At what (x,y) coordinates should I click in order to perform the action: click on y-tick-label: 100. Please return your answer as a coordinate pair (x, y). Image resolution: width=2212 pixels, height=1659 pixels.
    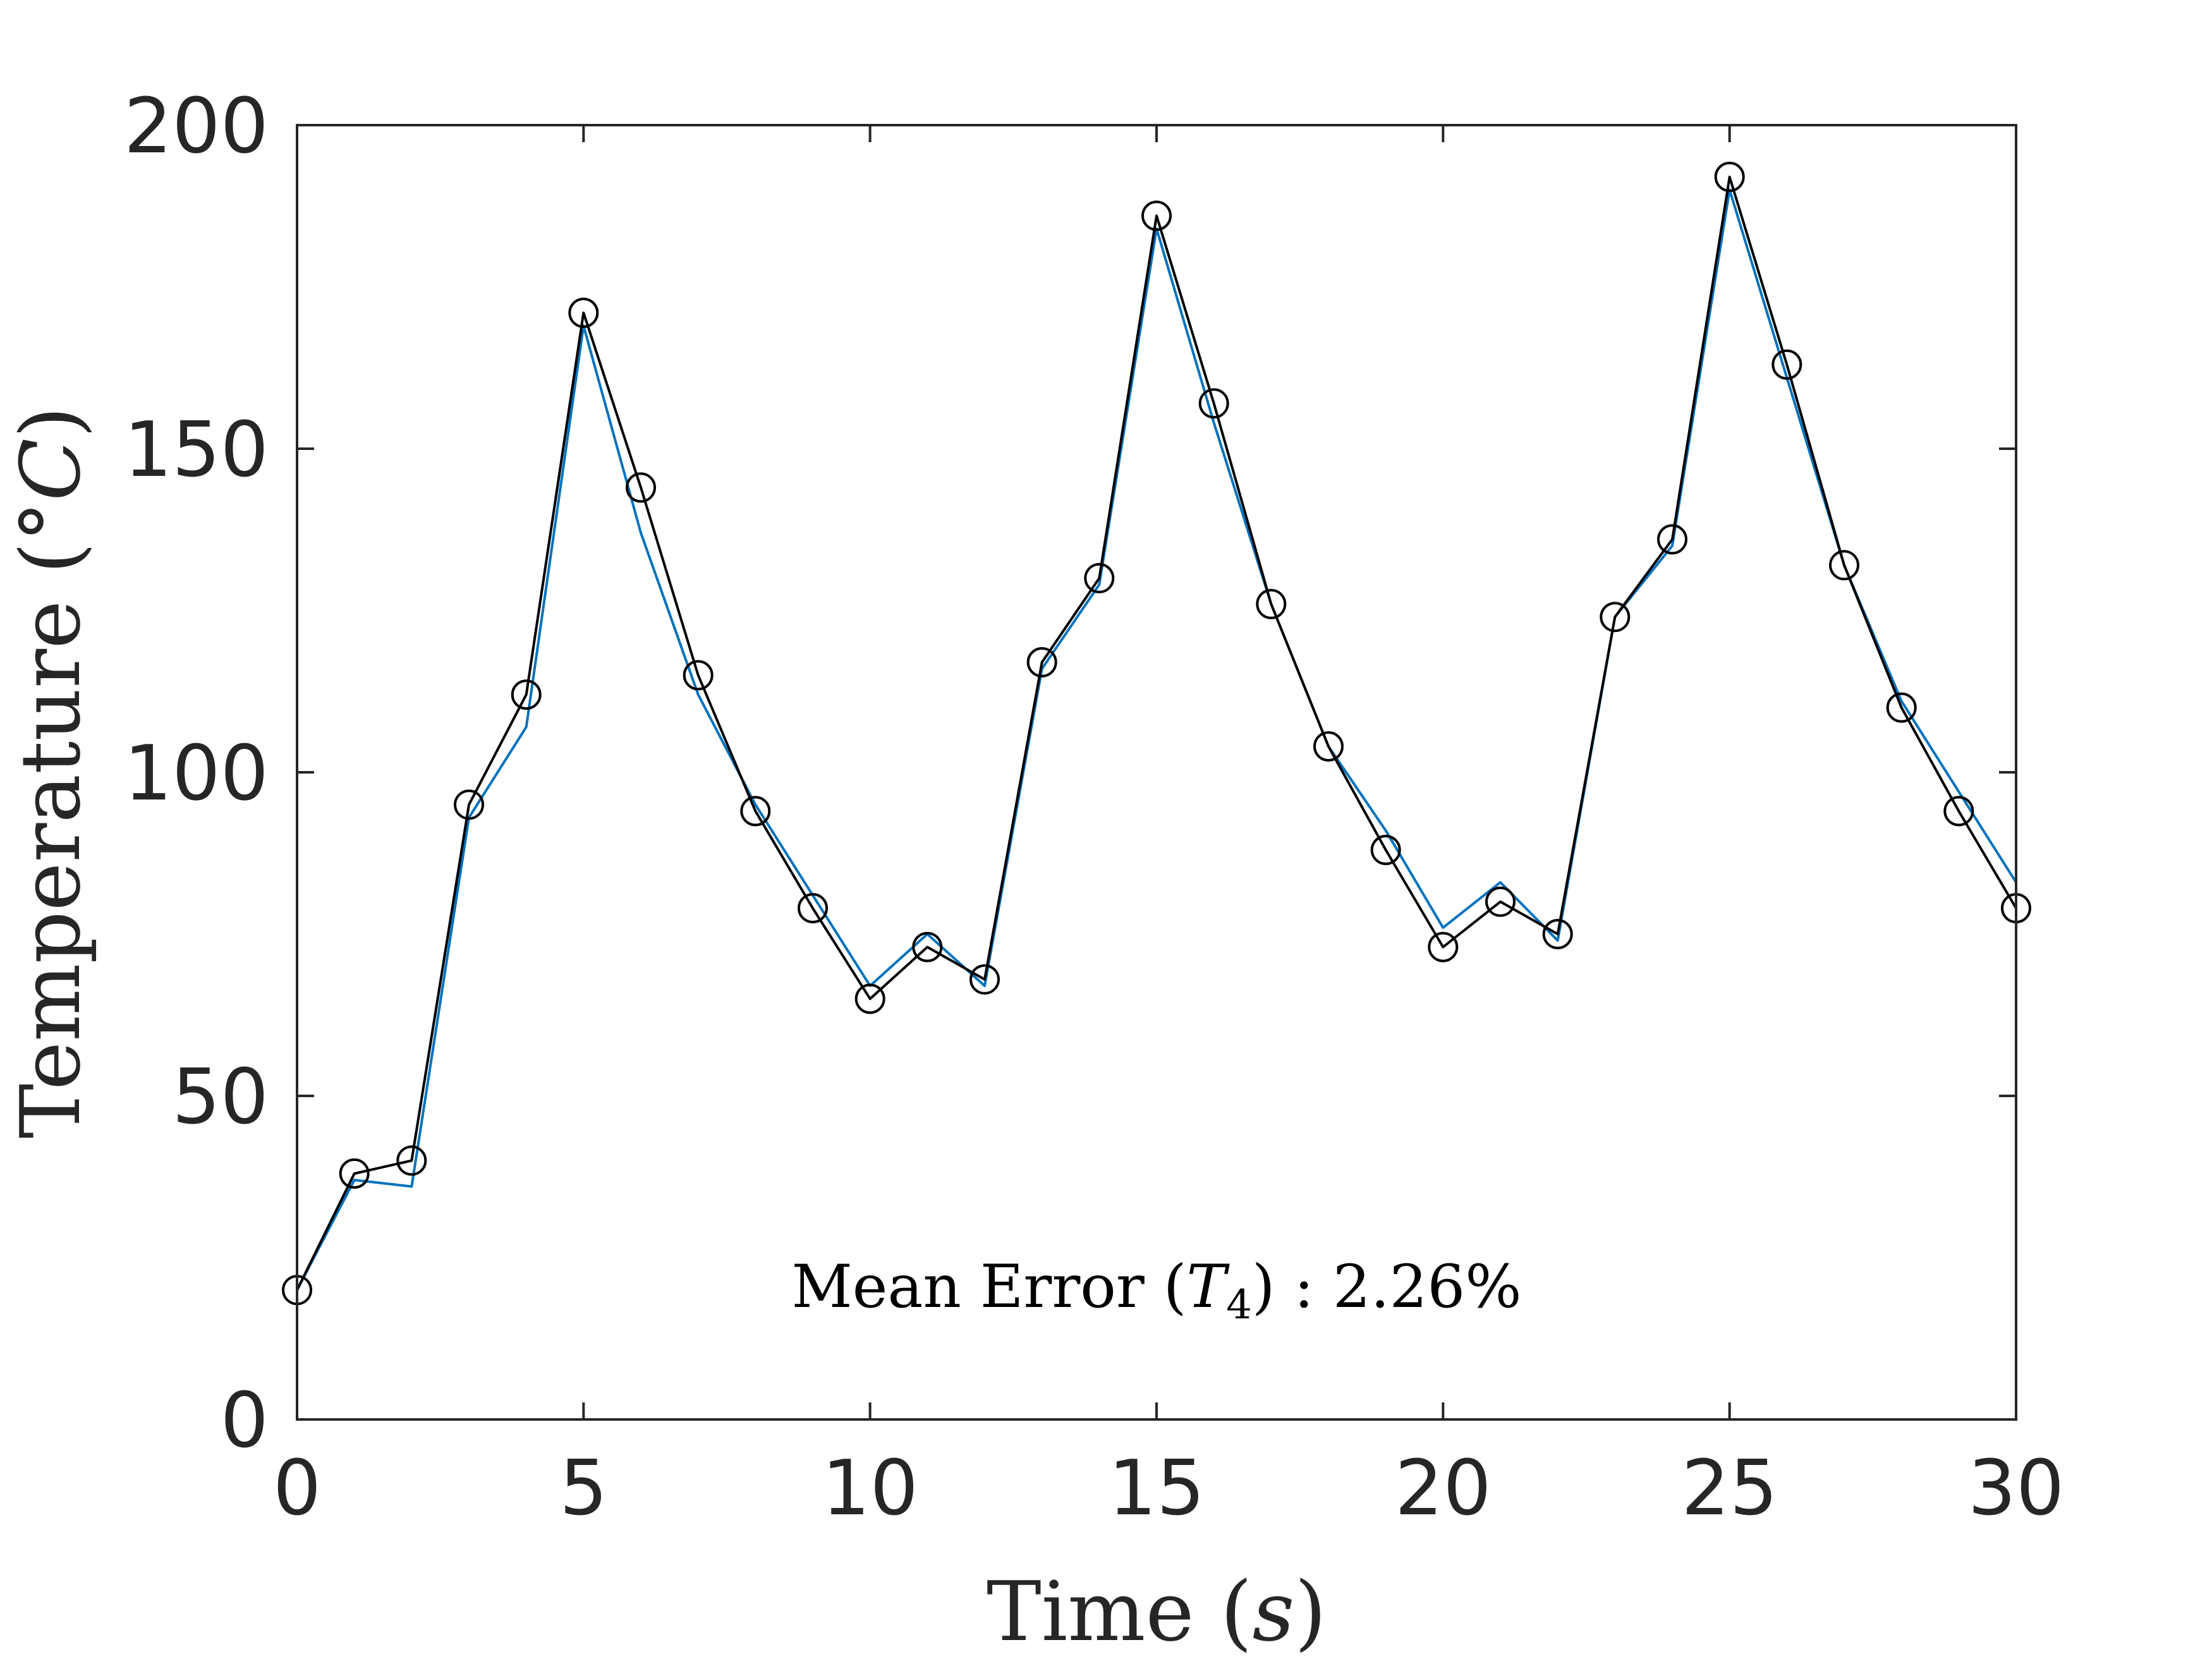
    Looking at the image, I should click on (196, 774).